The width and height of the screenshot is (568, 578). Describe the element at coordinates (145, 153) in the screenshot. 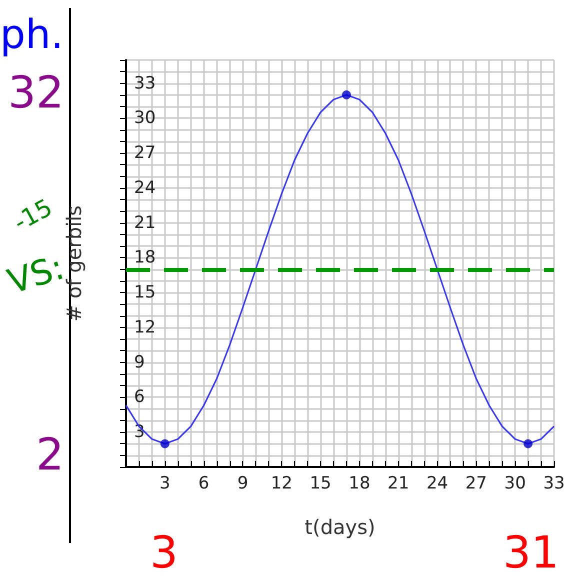

I see `y-tick-label: 27` at that location.